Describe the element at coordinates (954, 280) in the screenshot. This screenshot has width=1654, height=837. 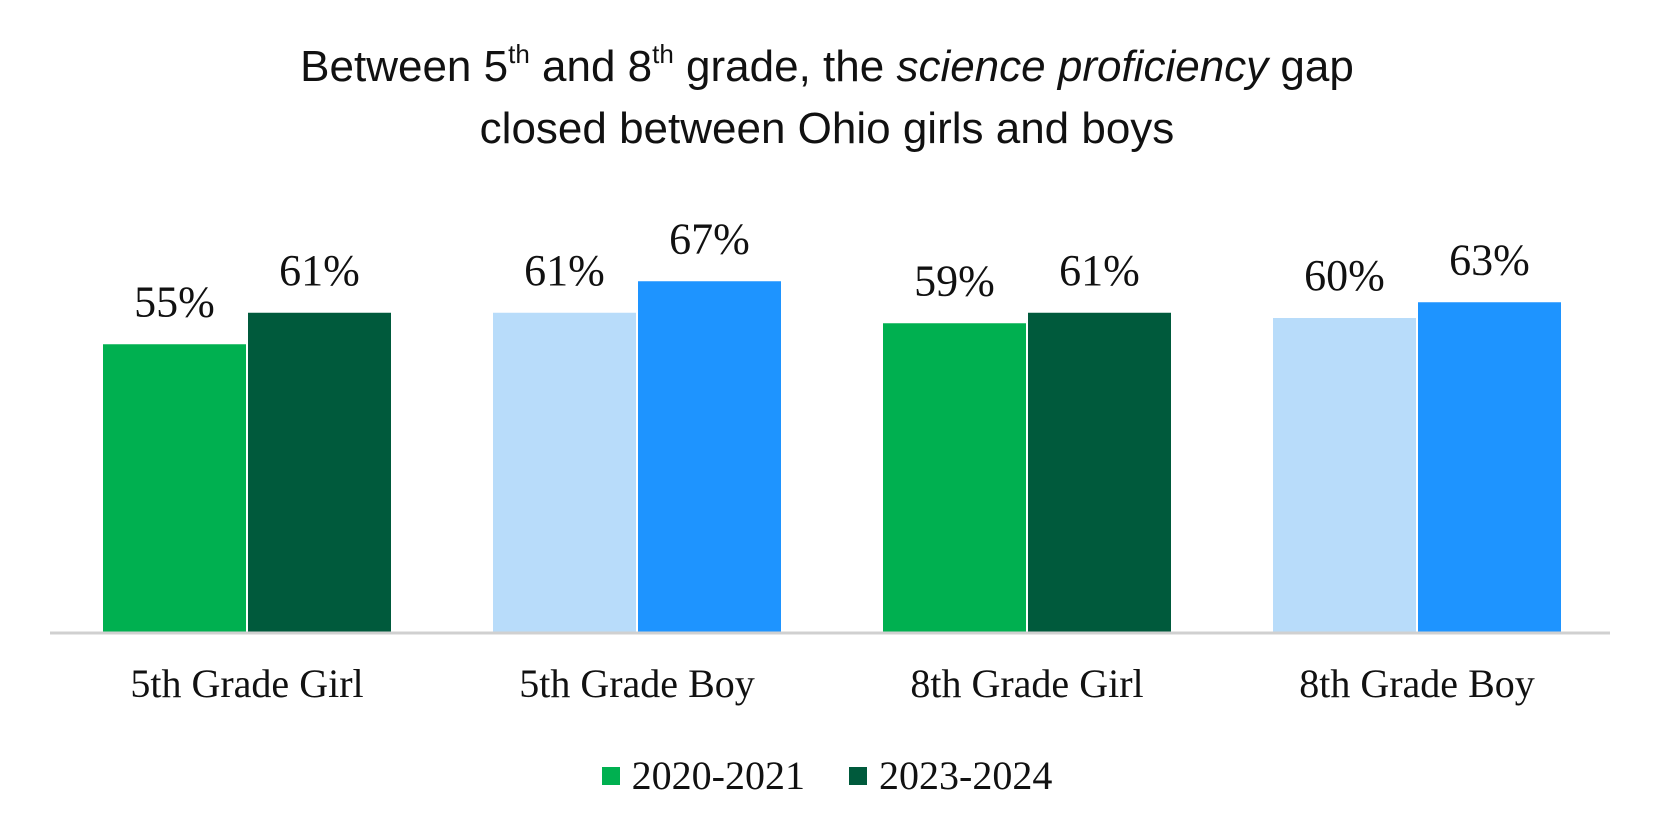
I see `bar-value-label-8th-grade-girl-2020-2021: 59%` at that location.